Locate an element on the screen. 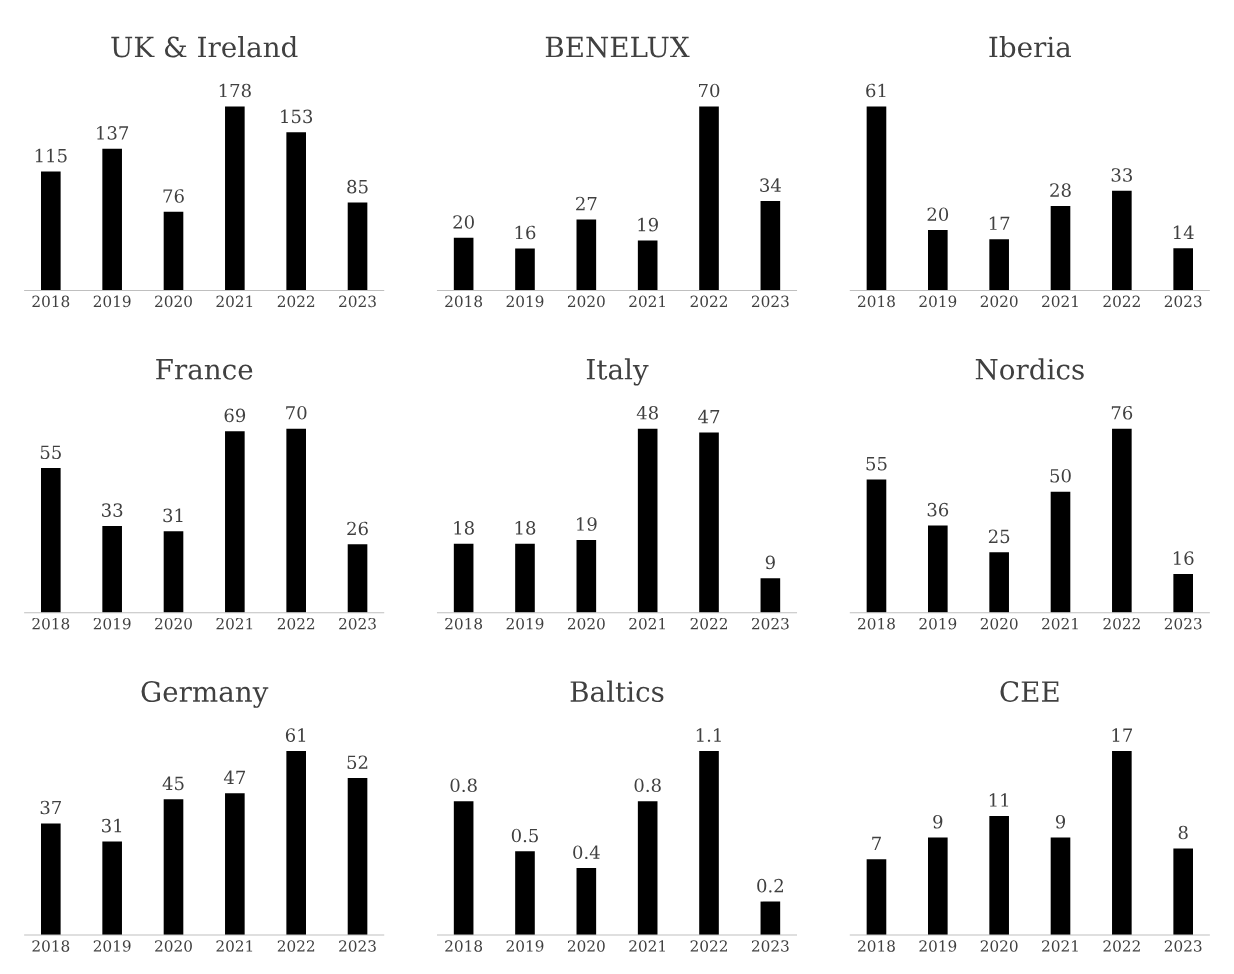 This screenshot has width=1234, height=974. data-label: 19 is located at coordinates (648, 224).